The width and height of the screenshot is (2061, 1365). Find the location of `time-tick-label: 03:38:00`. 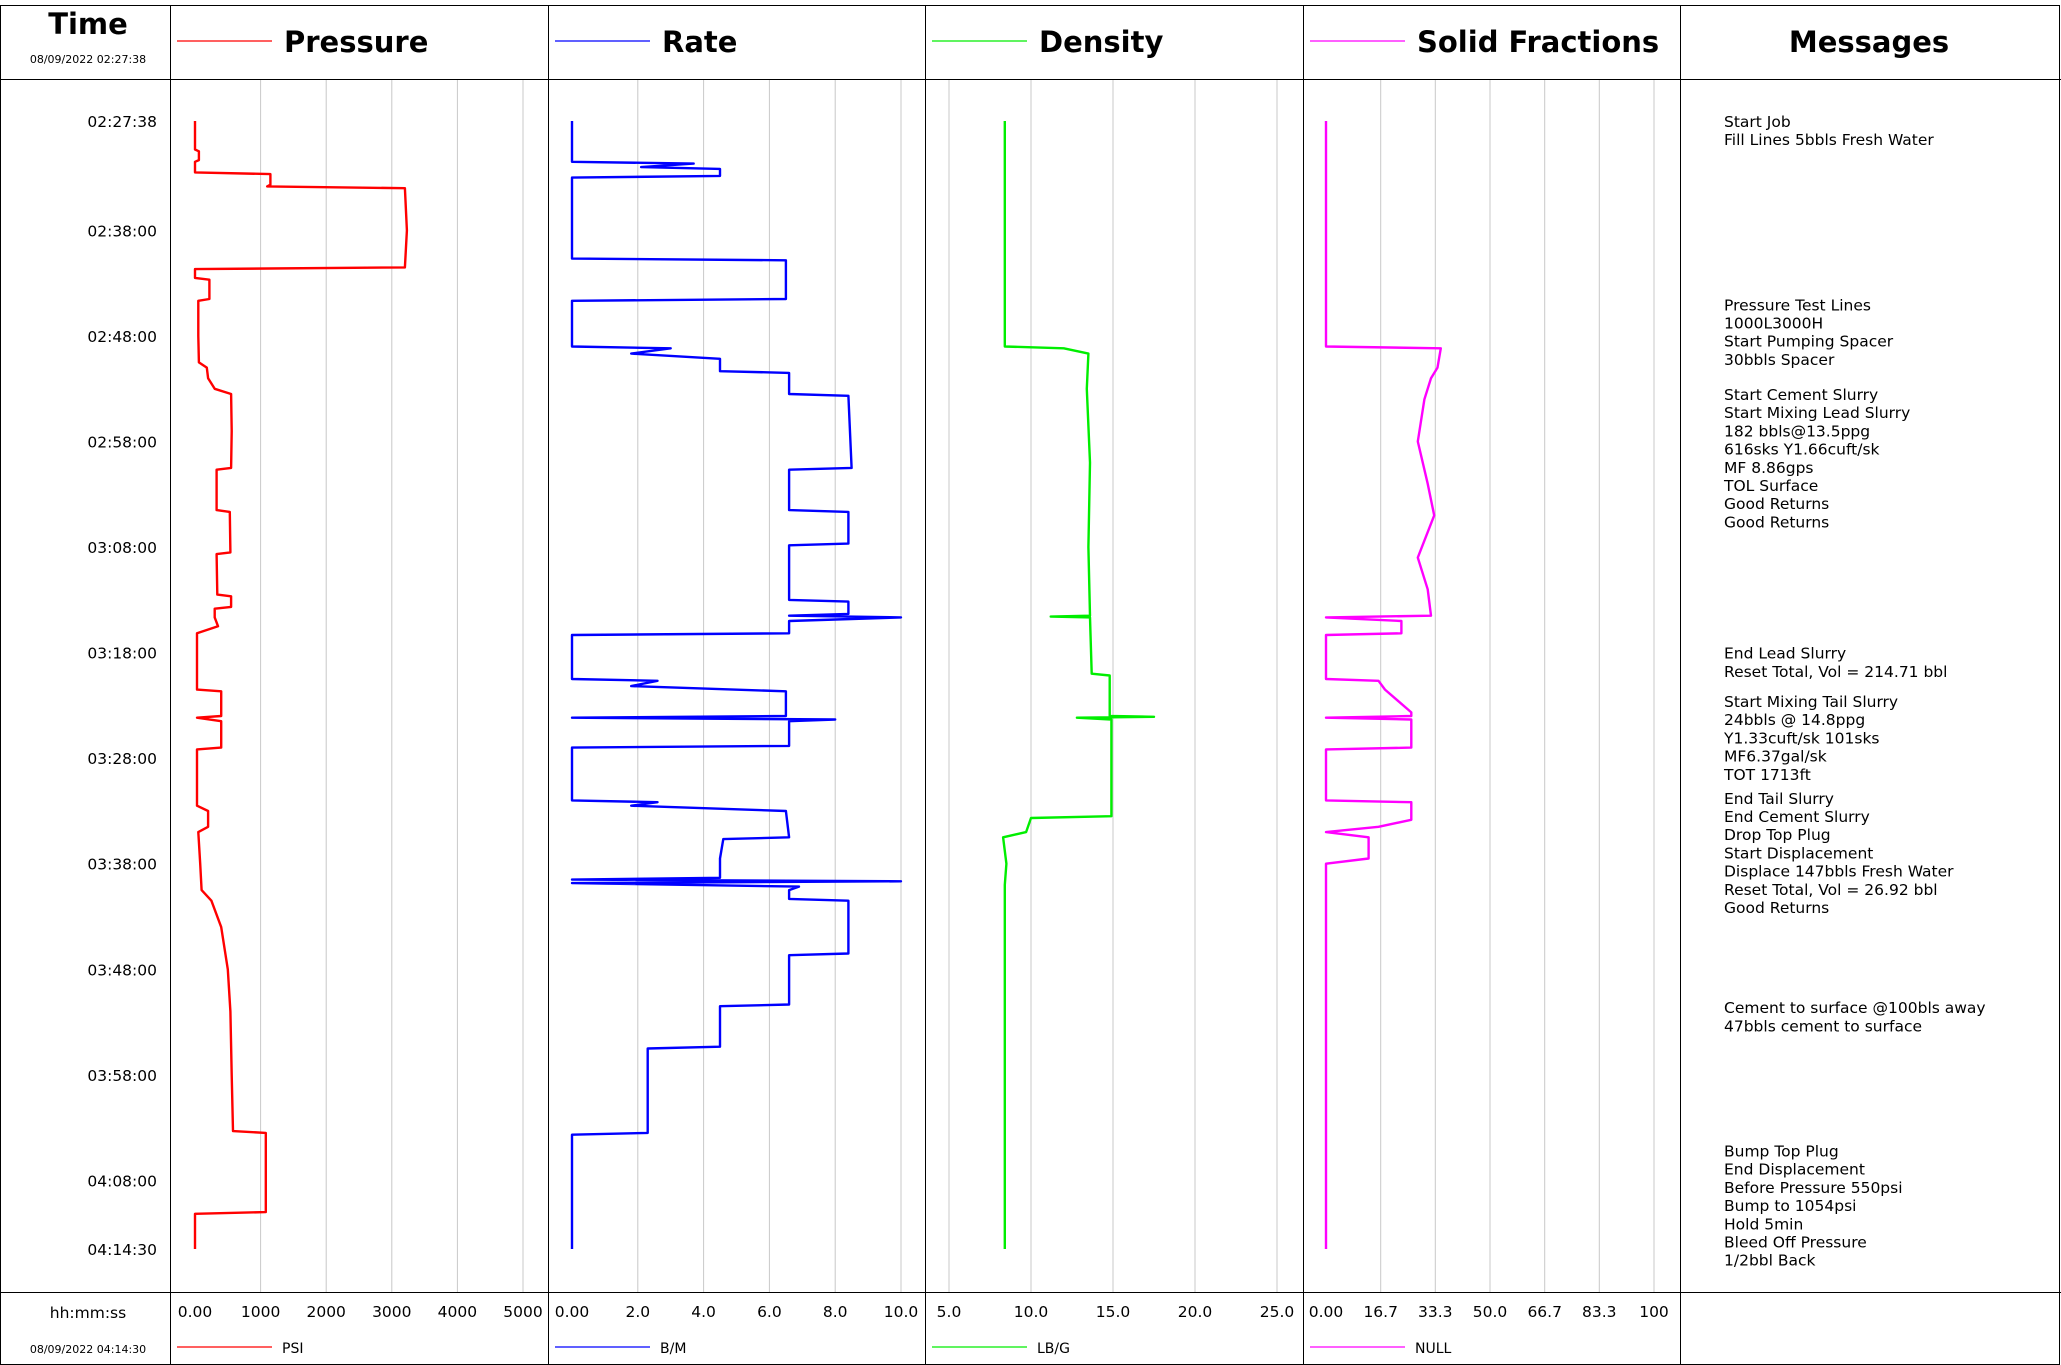

time-tick-label: 03:38:00 is located at coordinates (122, 865).